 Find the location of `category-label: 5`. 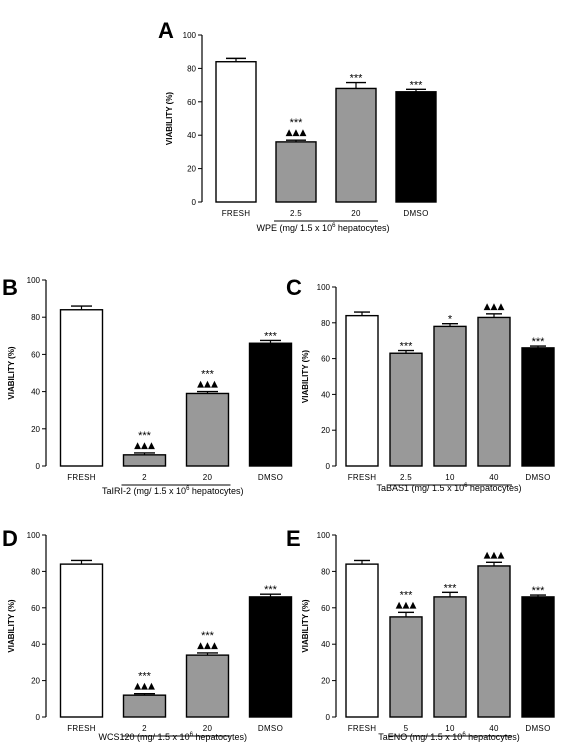

category-label: 5 is located at coordinates (406, 728).